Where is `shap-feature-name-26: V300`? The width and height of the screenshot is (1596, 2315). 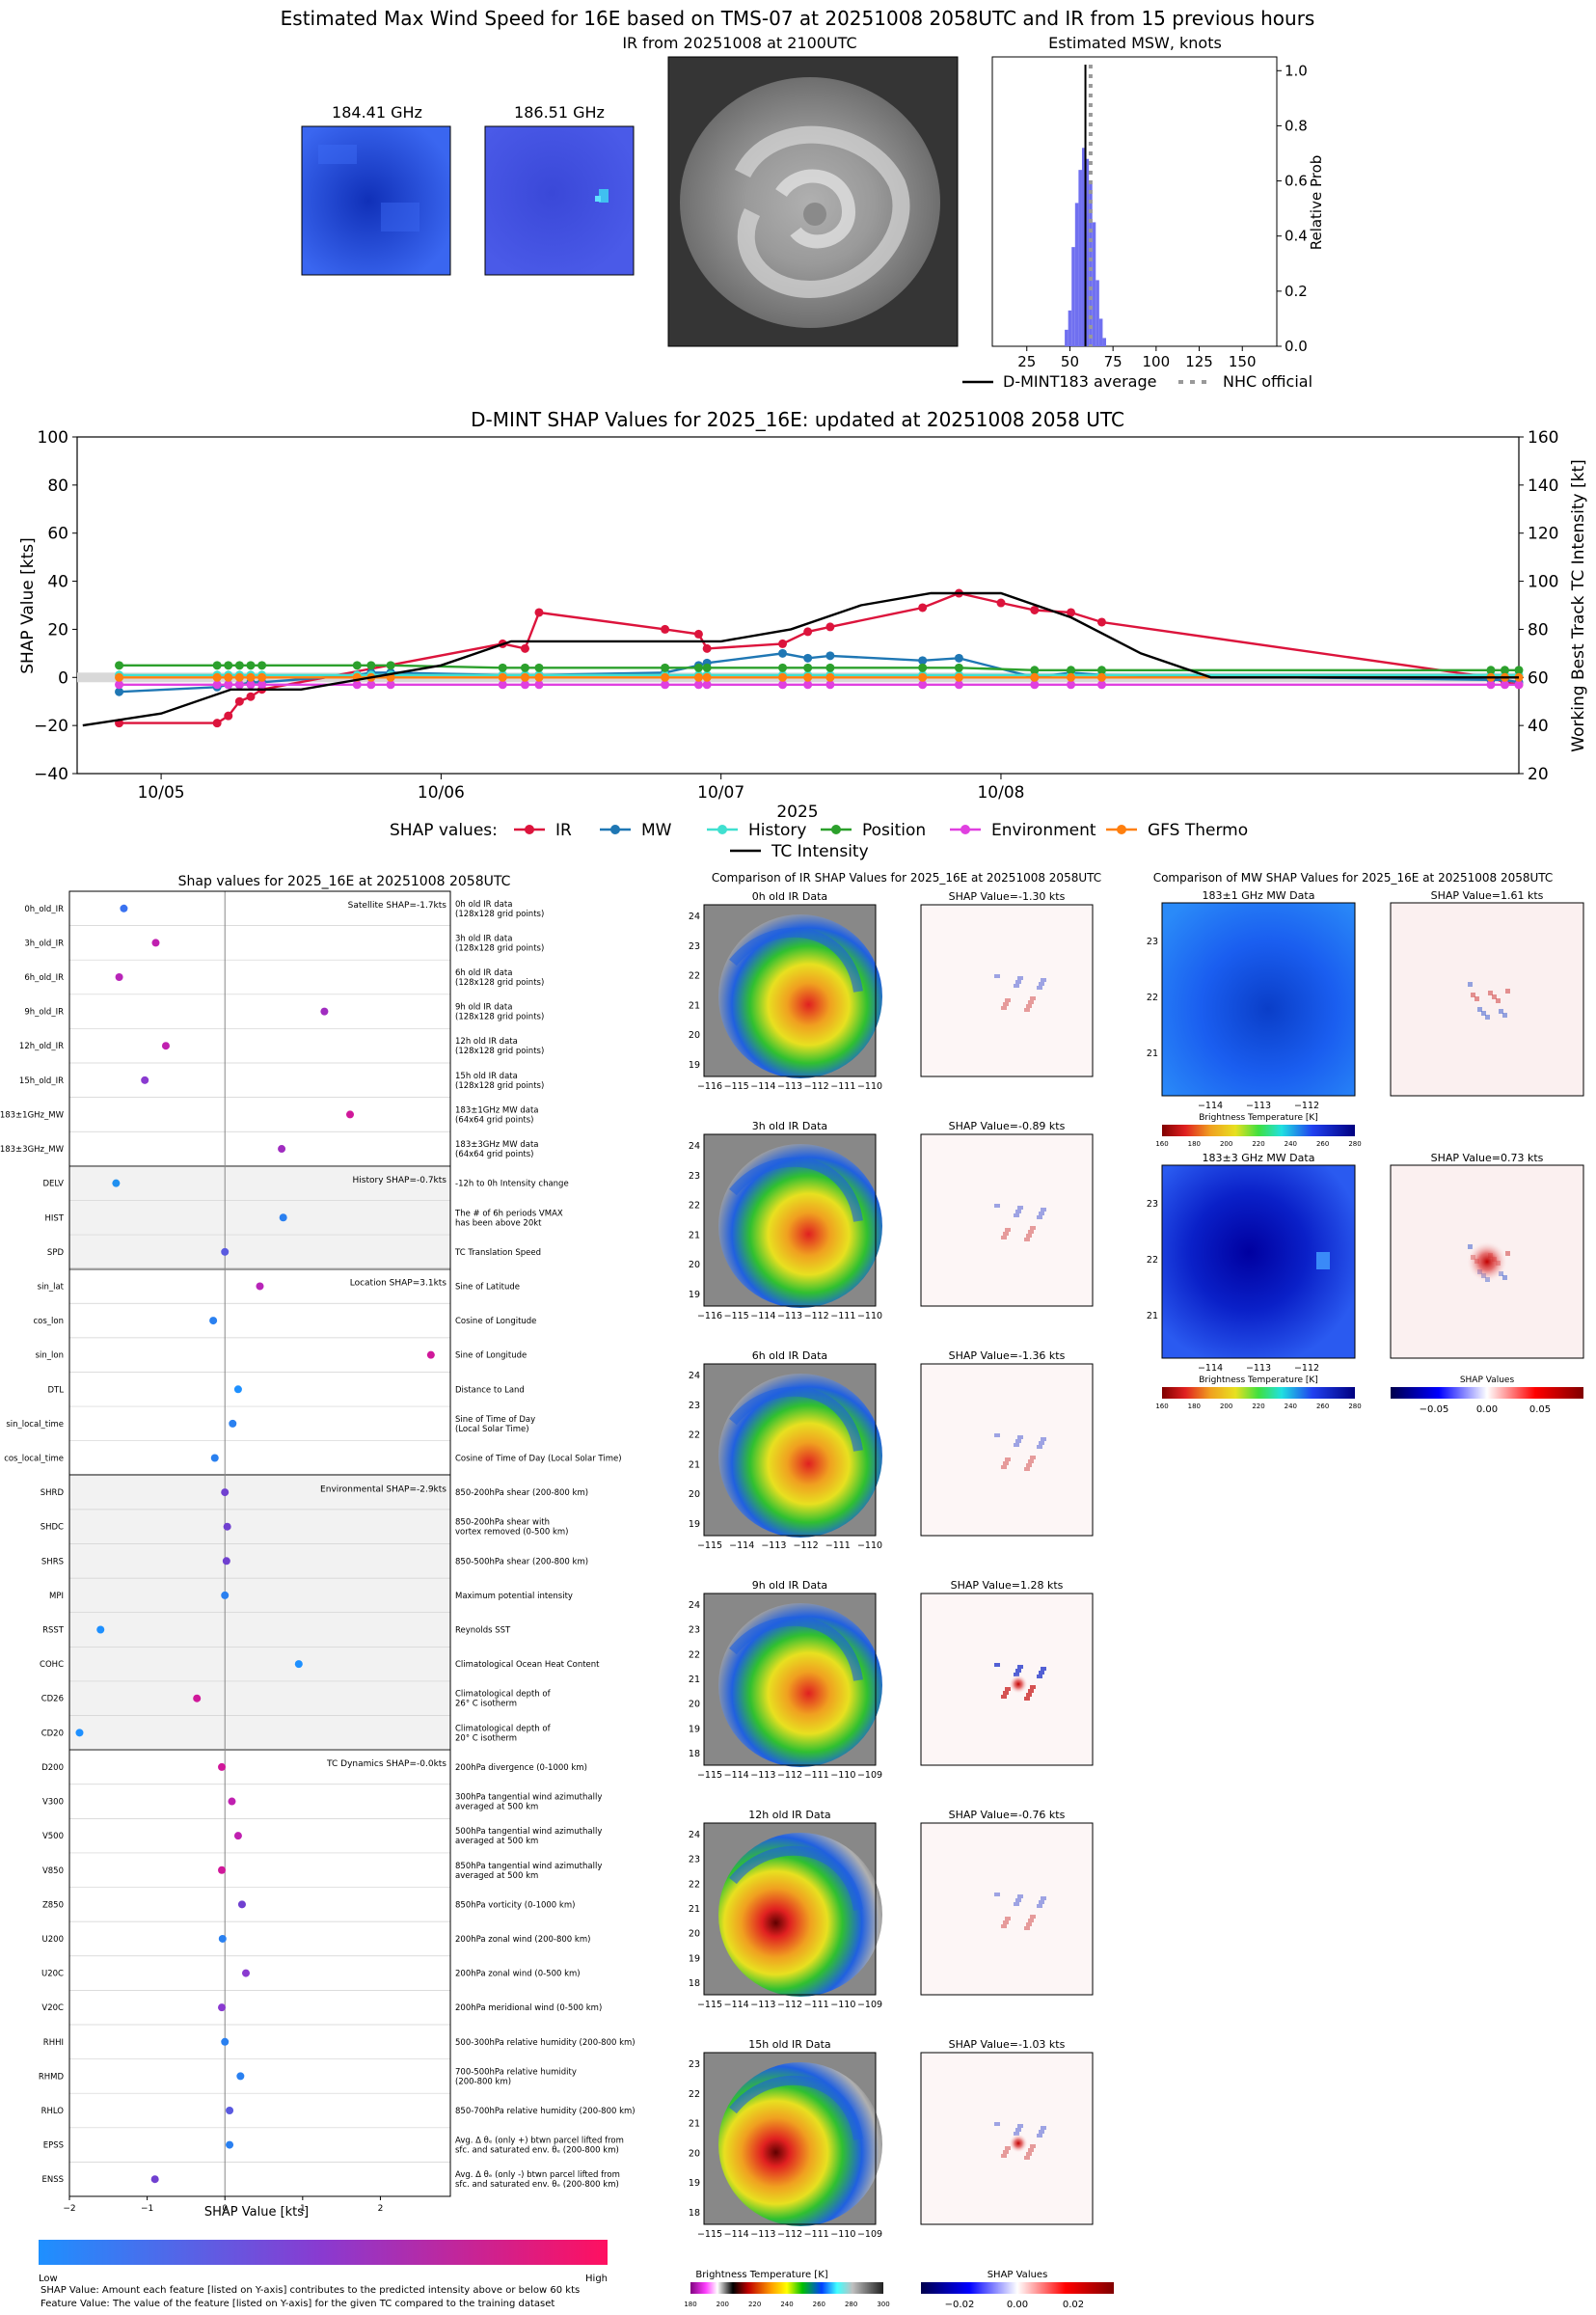
shap-feature-name-26: V300 is located at coordinates (53, 1803).